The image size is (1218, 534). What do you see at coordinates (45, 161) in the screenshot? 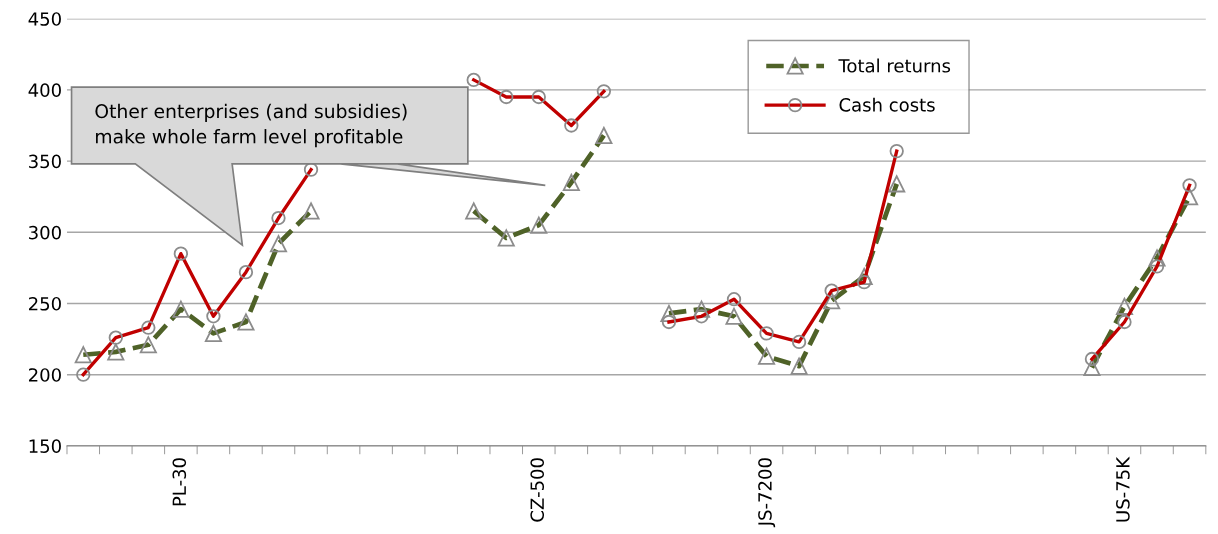
I see `y-tick-label: 350` at bounding box center [45, 161].